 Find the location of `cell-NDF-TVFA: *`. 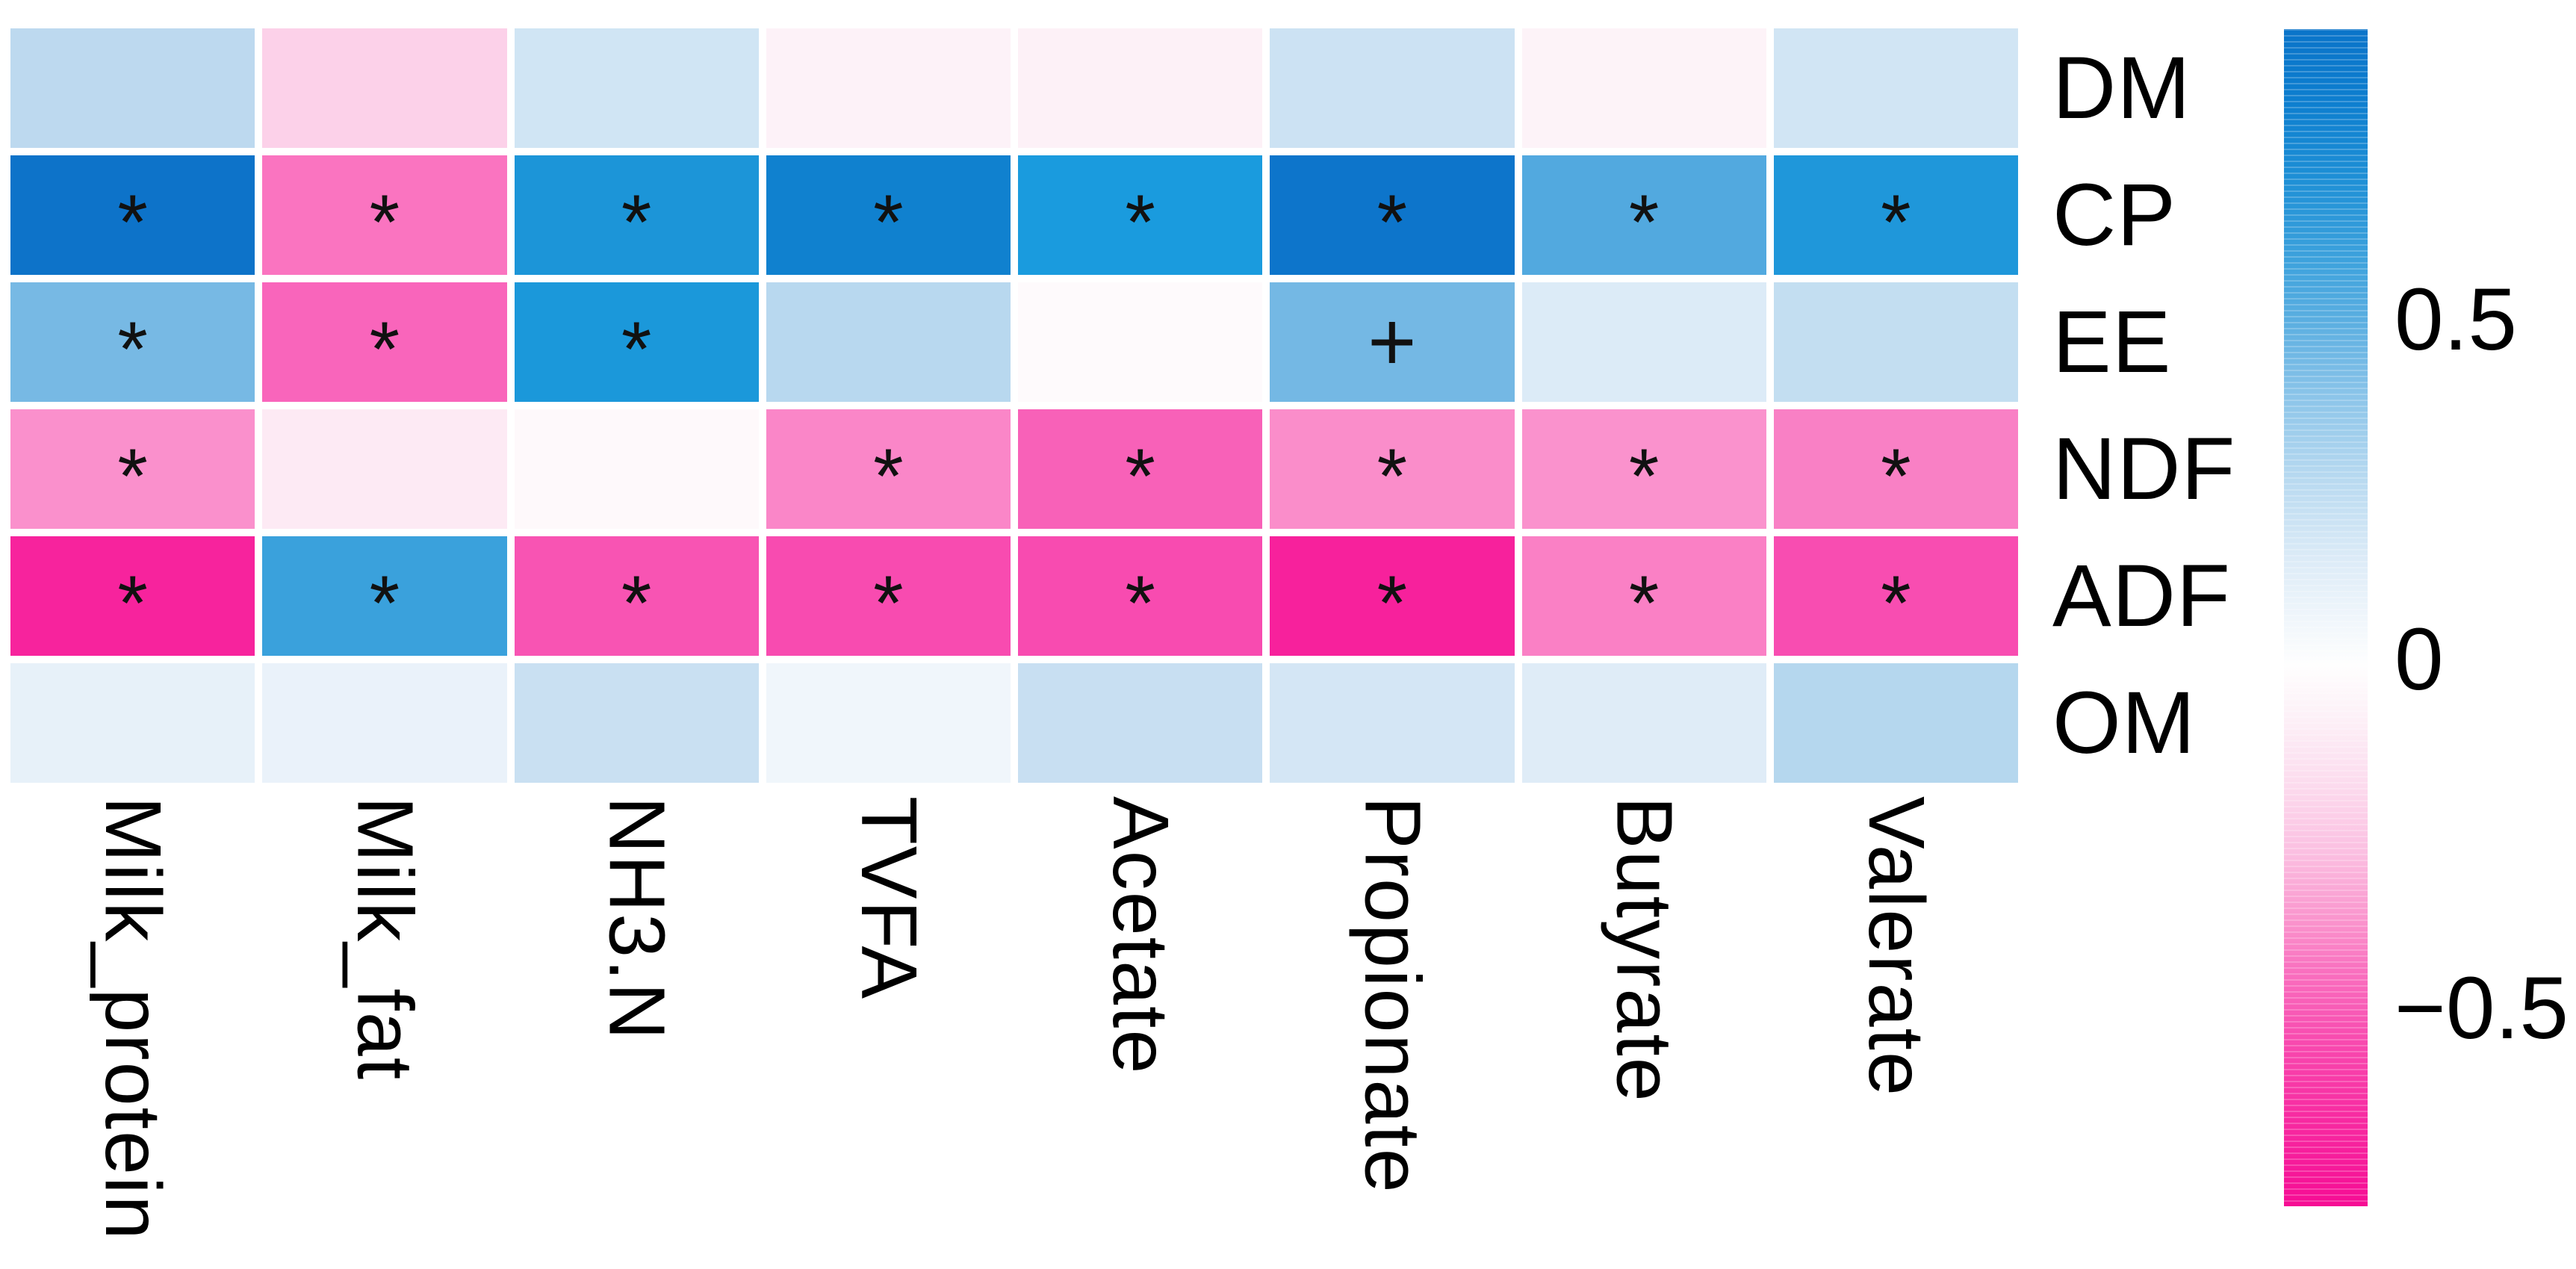

cell-NDF-TVFA: * is located at coordinates (889, 469).